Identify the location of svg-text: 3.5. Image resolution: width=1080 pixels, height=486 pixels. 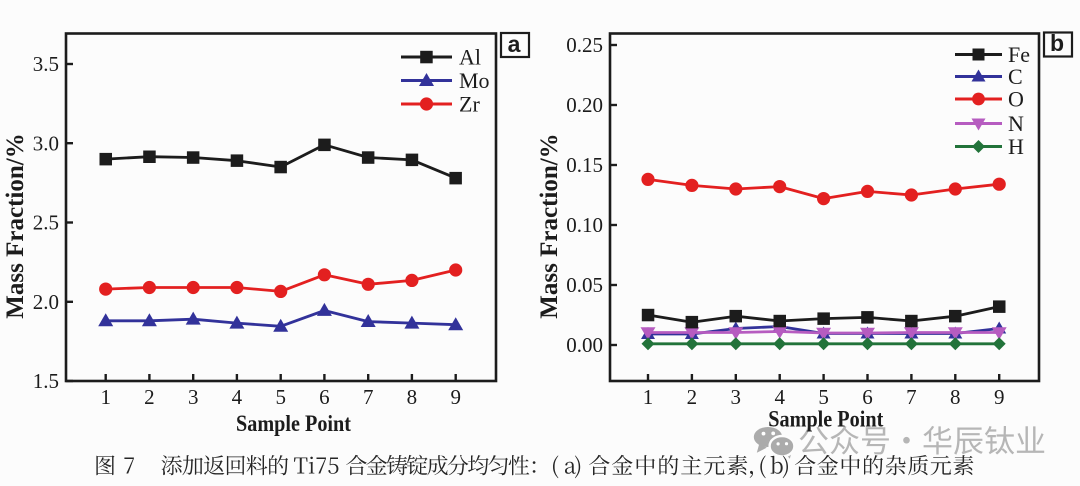
(46, 64).